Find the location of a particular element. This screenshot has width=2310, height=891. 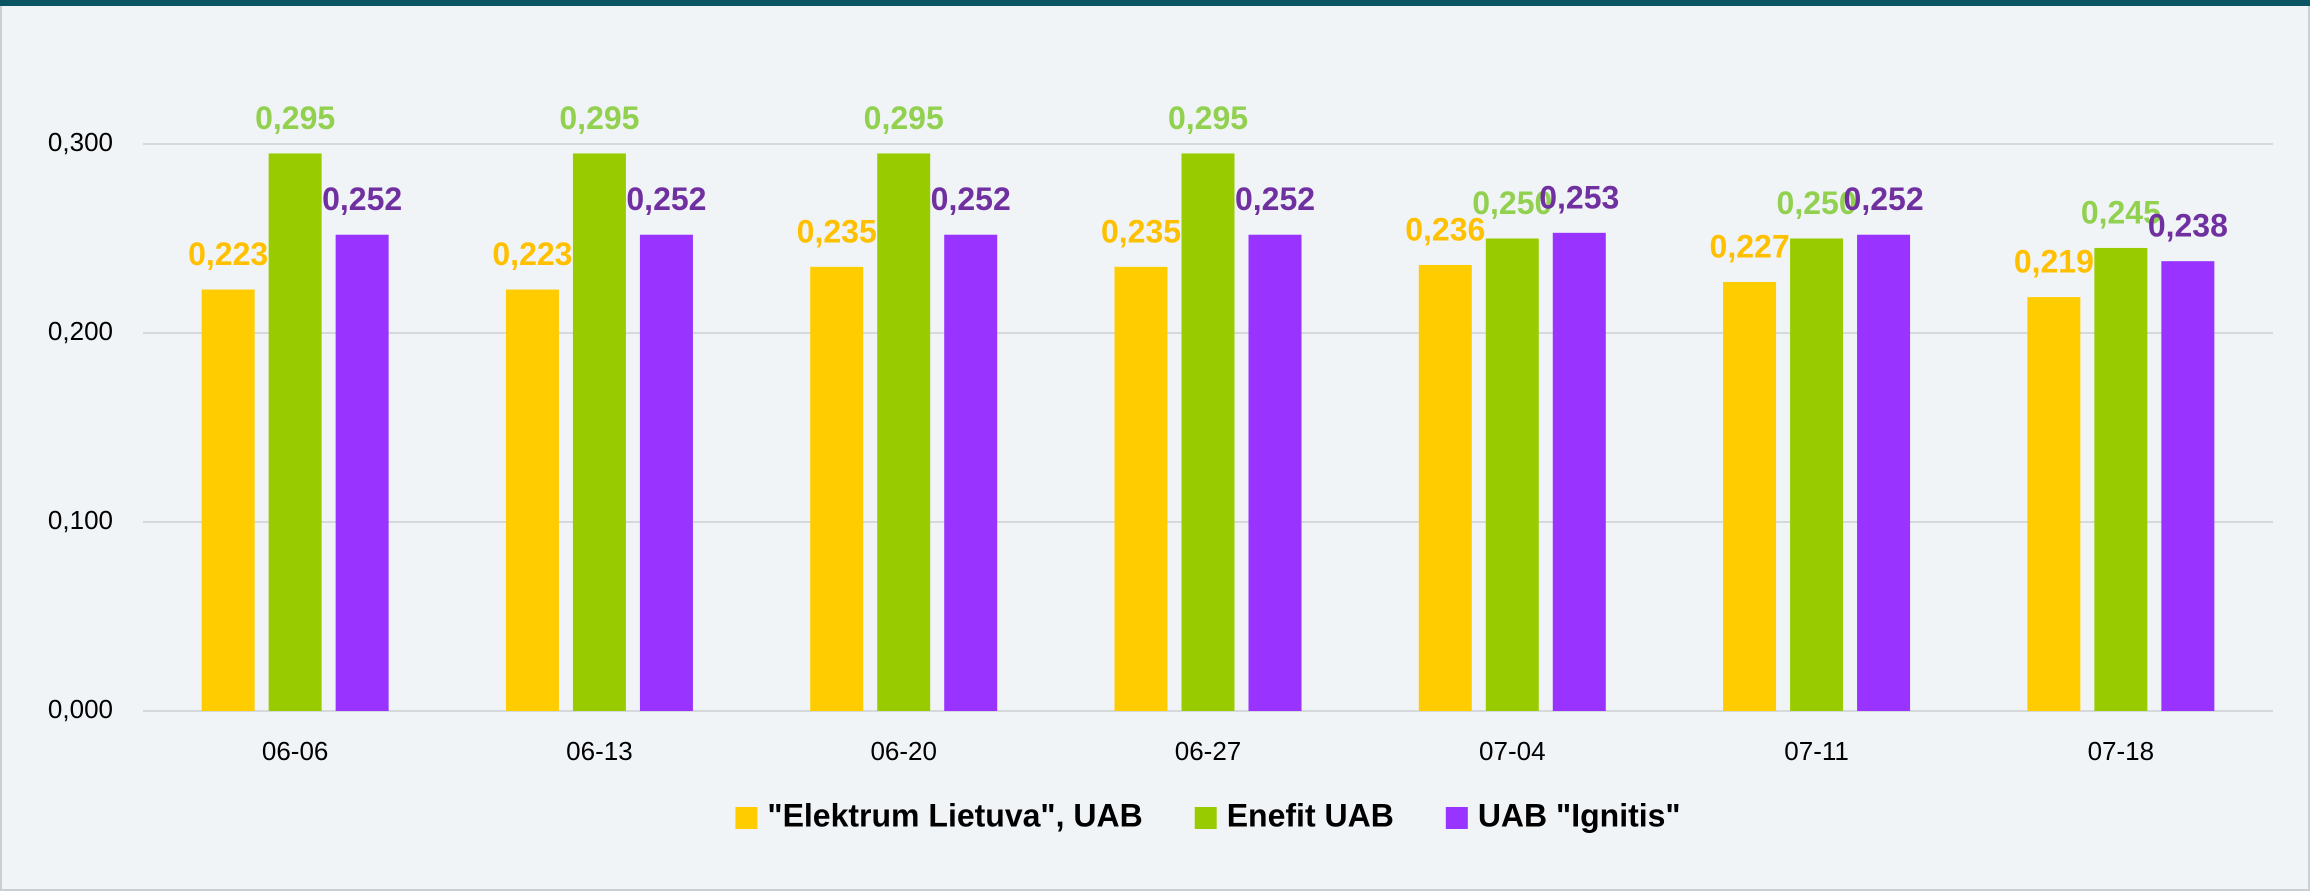

x-tick-label: 07-11 is located at coordinates (1816, 751).